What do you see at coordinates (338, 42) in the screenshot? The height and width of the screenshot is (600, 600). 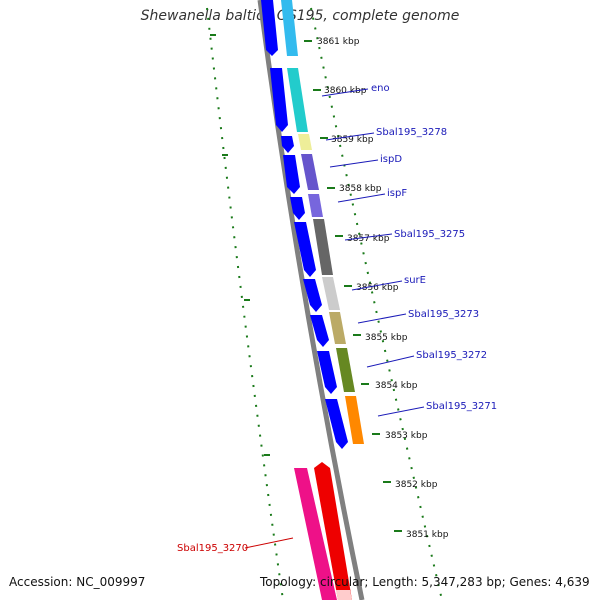 I see `kbp-tick-label: 3861 kbp` at bounding box center [338, 42].